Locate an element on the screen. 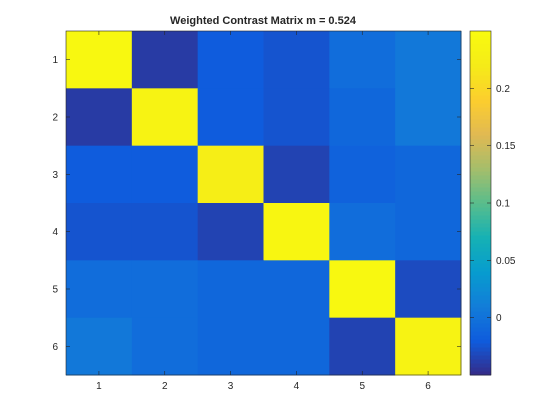 This screenshot has width=560, height=420. heatmap-cell-r6-c6 is located at coordinates (428, 346).